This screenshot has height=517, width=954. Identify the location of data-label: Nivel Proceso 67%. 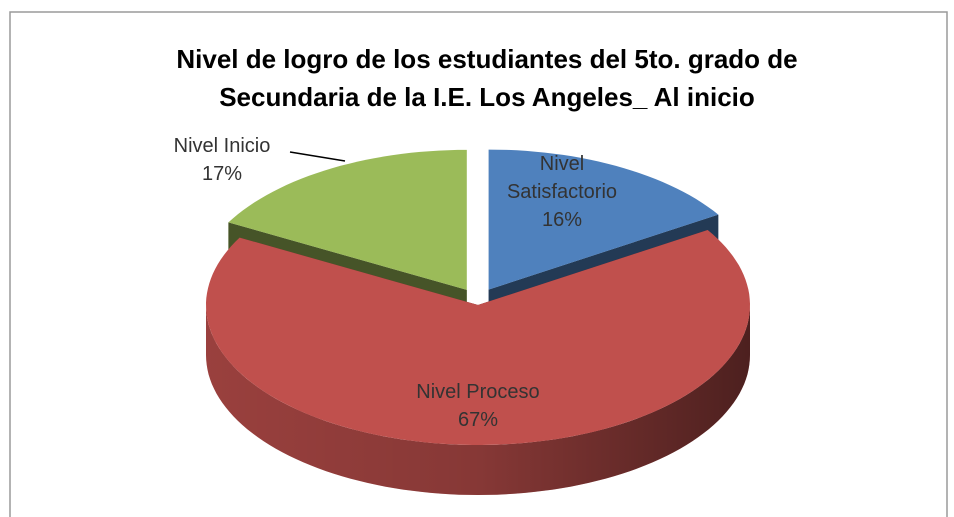
(478, 406).